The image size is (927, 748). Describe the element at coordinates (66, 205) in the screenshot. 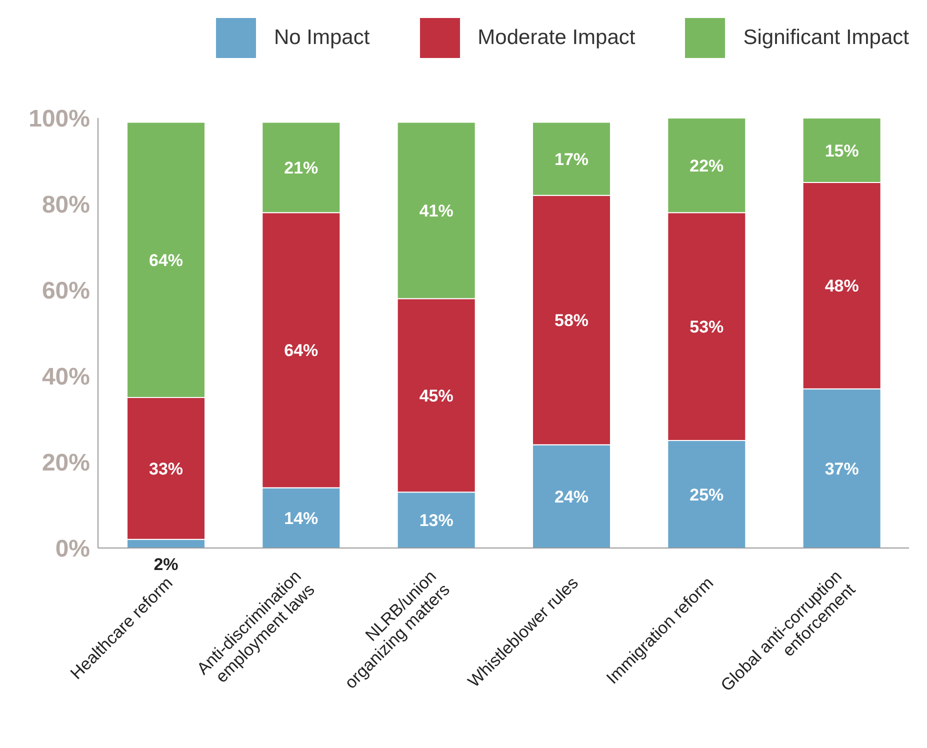

I see `y-tick-label: 80%` at that location.